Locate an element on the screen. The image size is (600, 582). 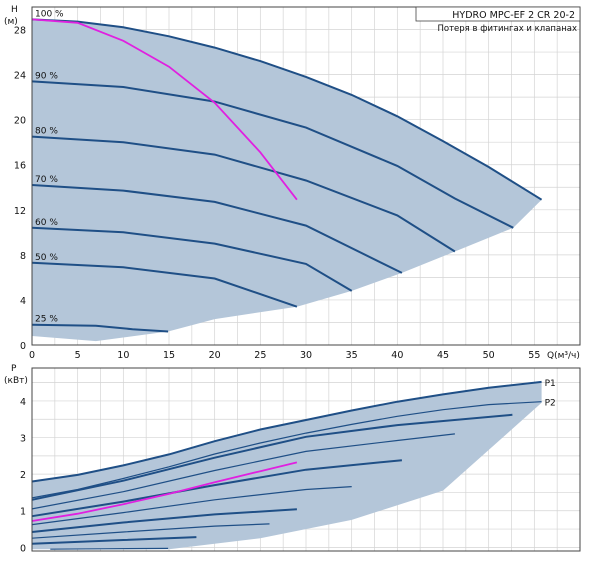
chart-title: HYDRO MPC-EF 2 CR 20-2 is located at coordinates (513, 15).